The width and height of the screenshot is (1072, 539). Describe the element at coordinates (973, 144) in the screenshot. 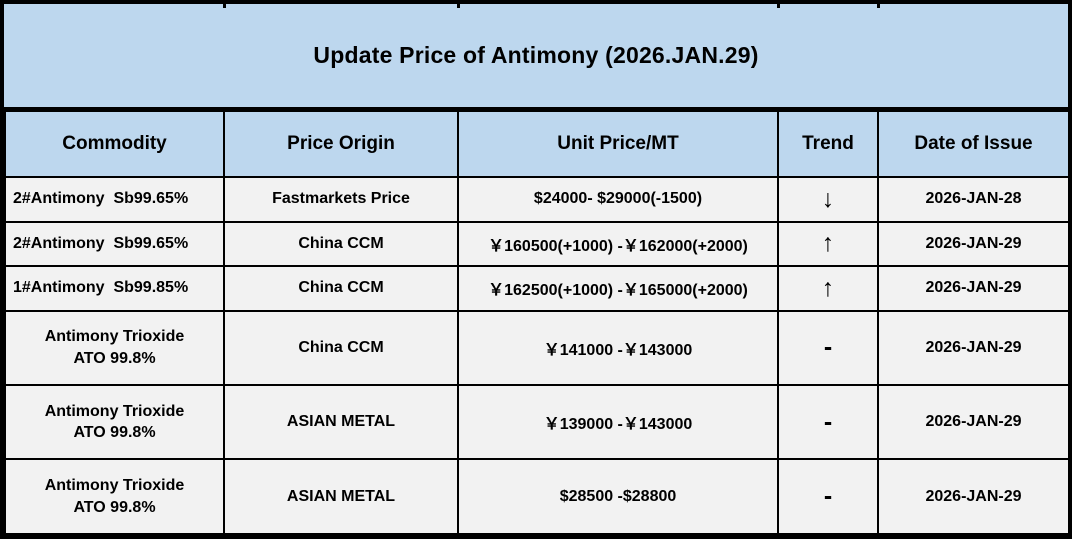

I see `column-header-date-of-issue: Date of Issue` at that location.